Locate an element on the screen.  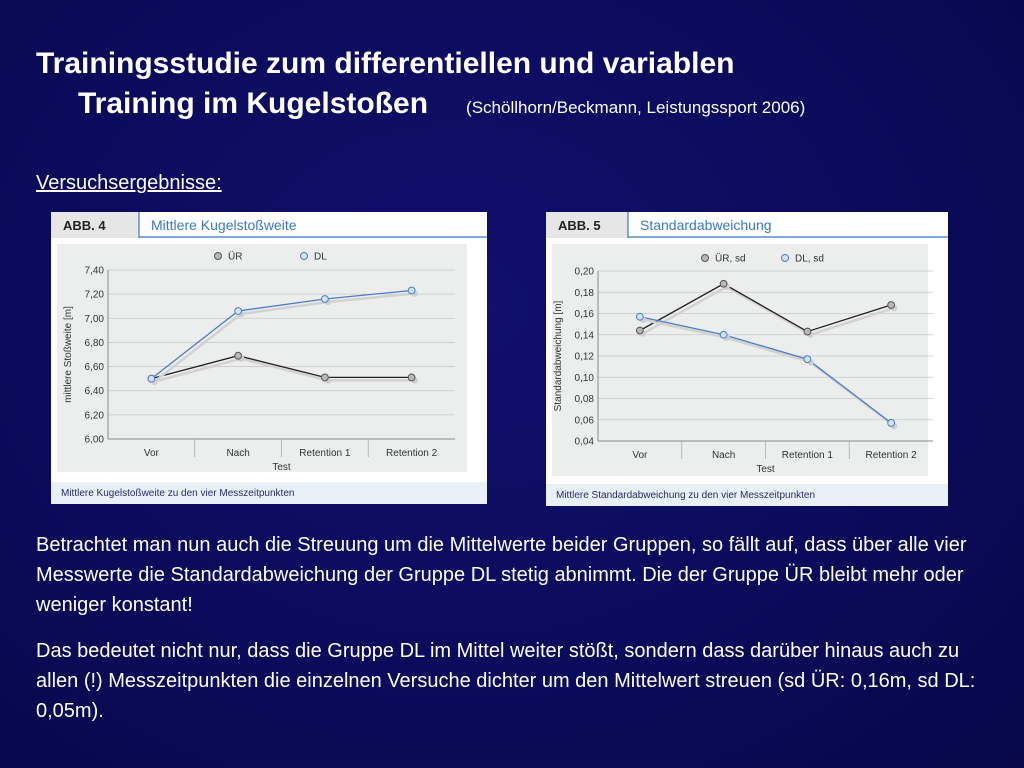
y-axis-label: mittlere Stoßweite [m] is located at coordinates (68, 354).